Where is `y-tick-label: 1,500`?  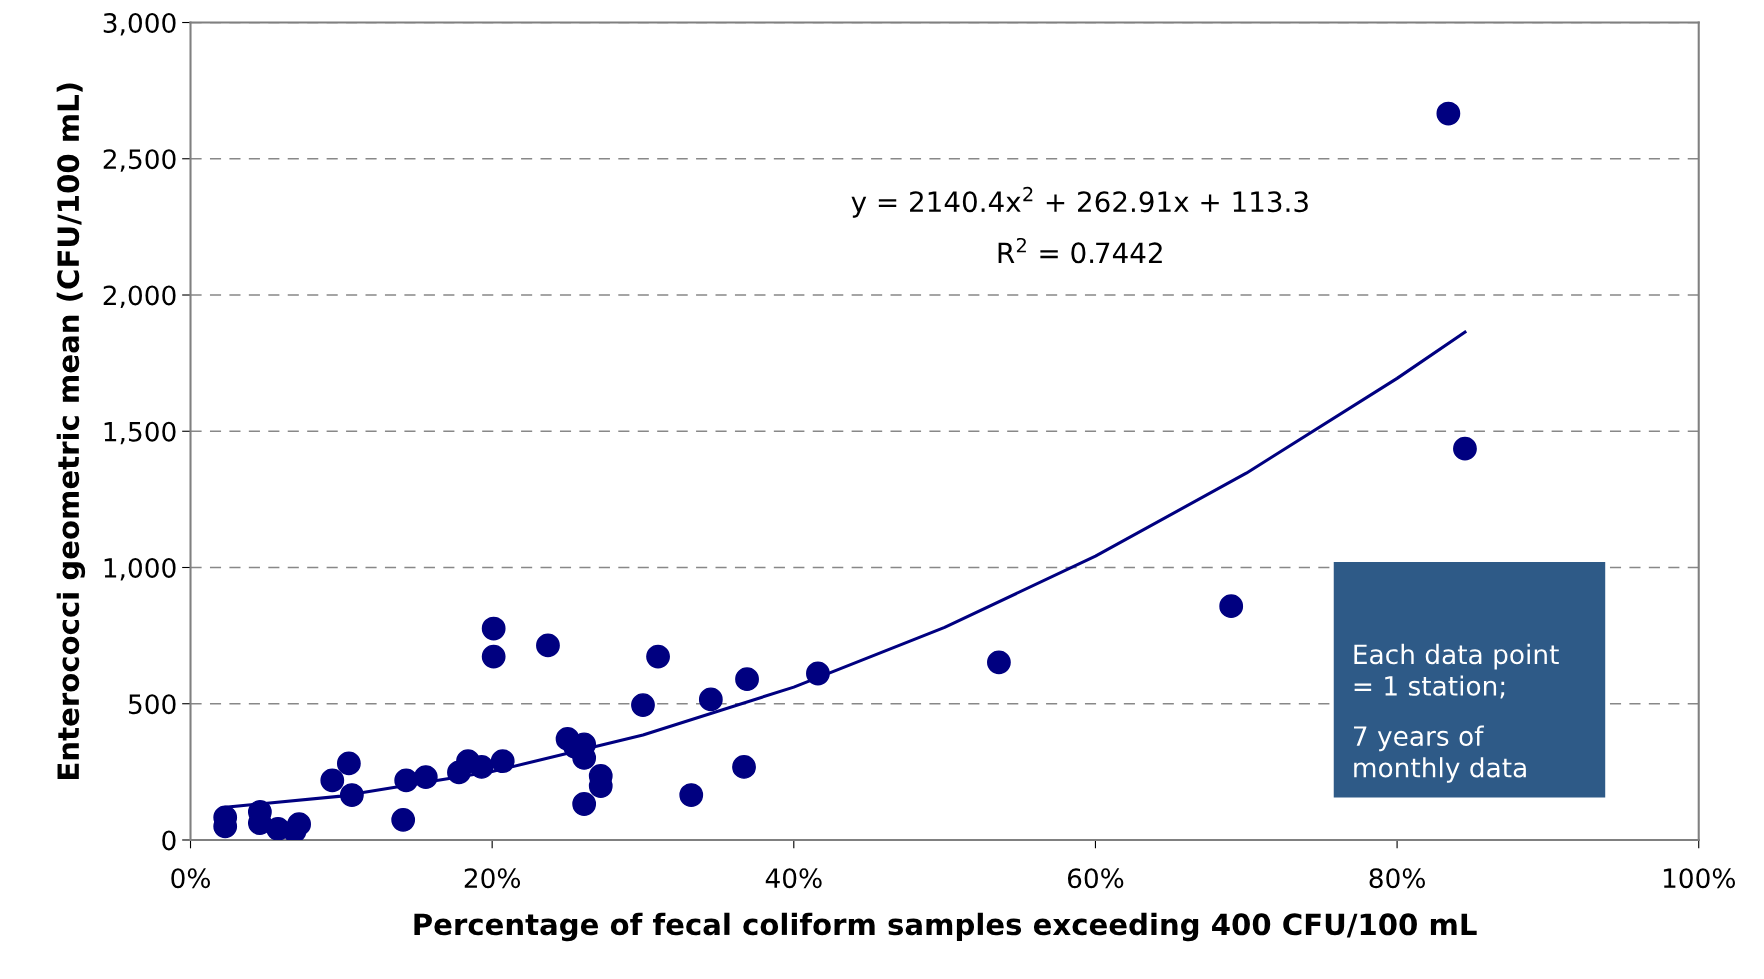
y-tick-label: 1,500 is located at coordinates (140, 433).